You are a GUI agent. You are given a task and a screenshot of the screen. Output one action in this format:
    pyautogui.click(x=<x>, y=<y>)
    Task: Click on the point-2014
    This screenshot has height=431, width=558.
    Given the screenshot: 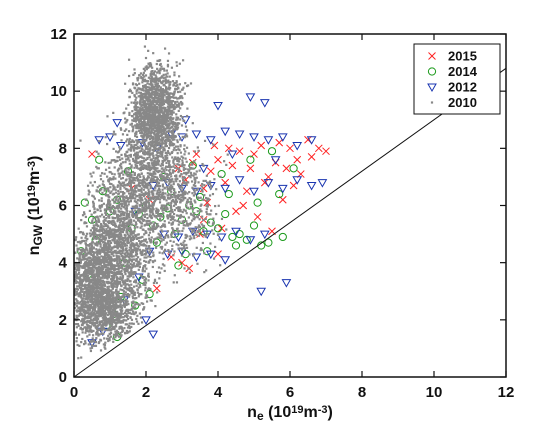 What is the action you would take?
    pyautogui.click(x=196, y=211)
    